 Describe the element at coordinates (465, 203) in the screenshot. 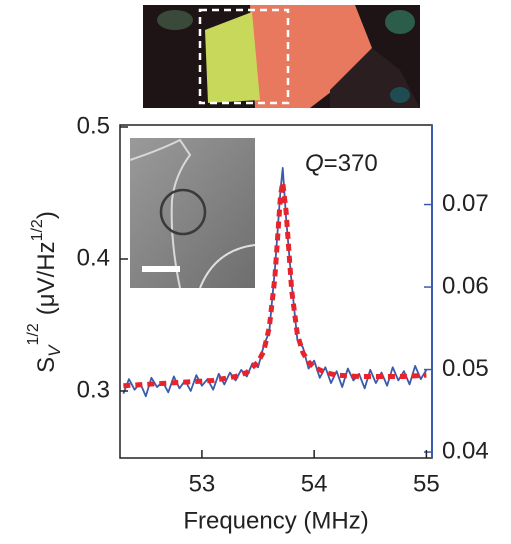

I see `y2-tick-label: 0.07` at that location.